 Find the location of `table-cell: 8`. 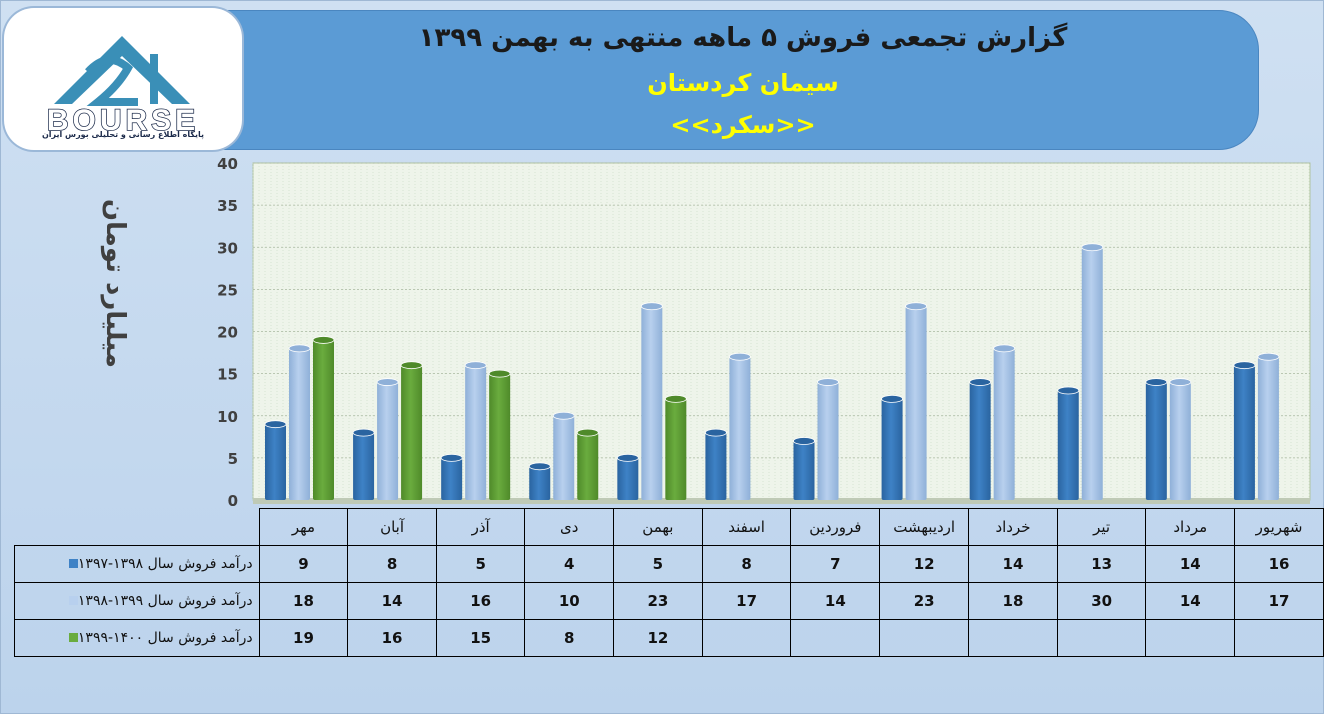

table-cell: 8 is located at coordinates (569, 637).